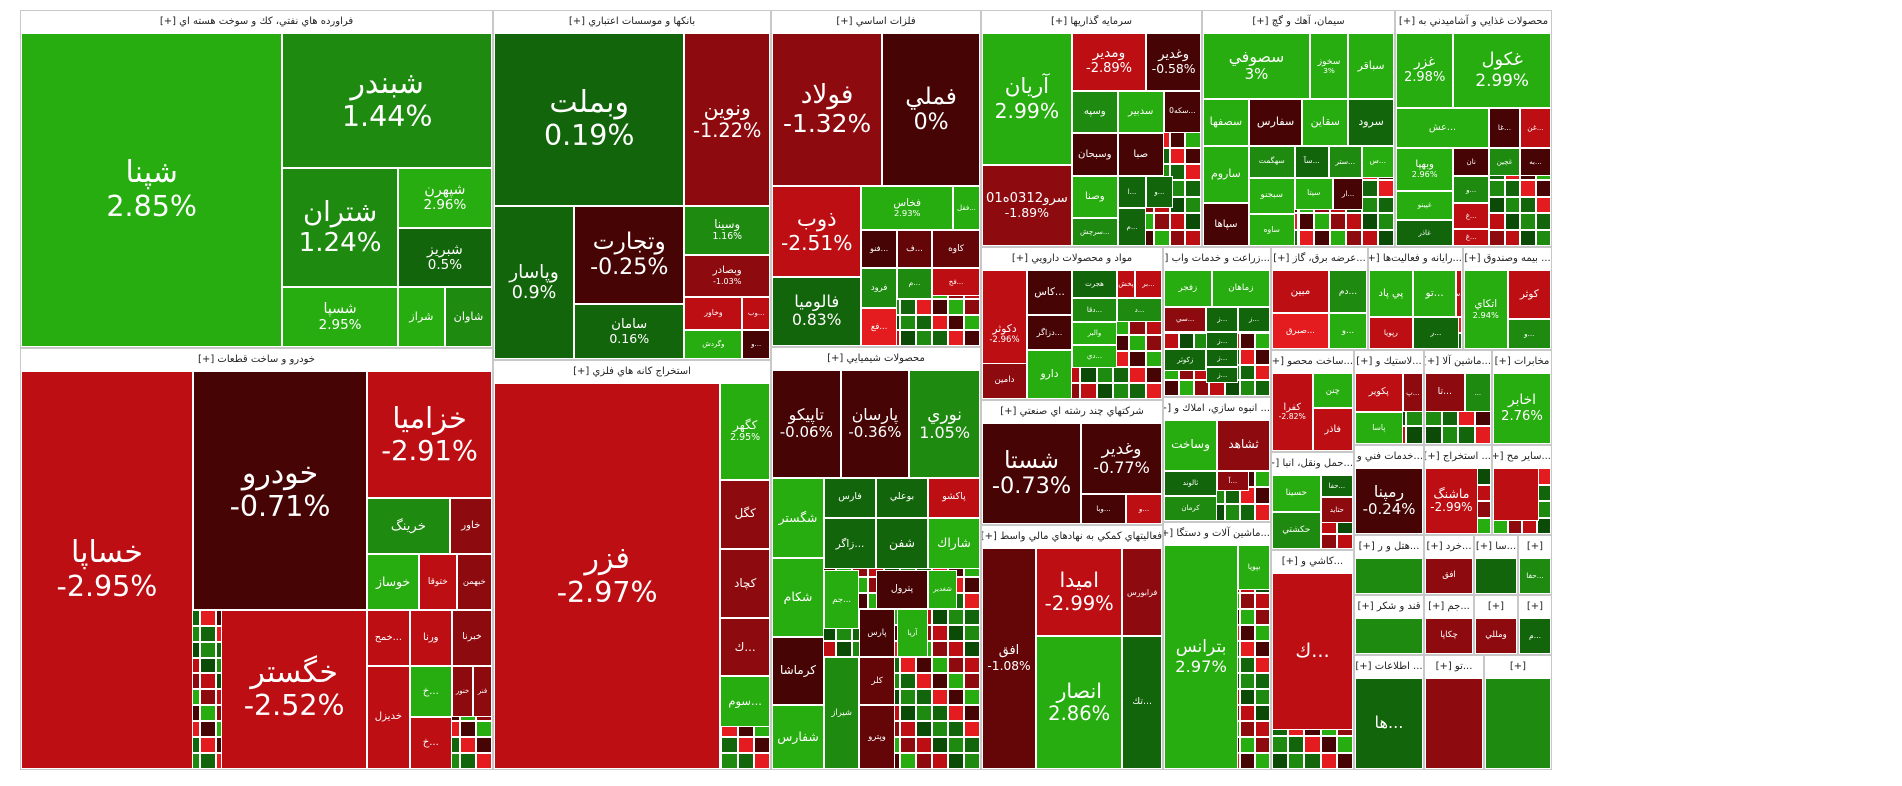 This screenshot has height=786, width=1902. What do you see at coordinates (1094, 154) in the screenshot?
I see `stock-tile: وسبحان` at bounding box center [1094, 154].